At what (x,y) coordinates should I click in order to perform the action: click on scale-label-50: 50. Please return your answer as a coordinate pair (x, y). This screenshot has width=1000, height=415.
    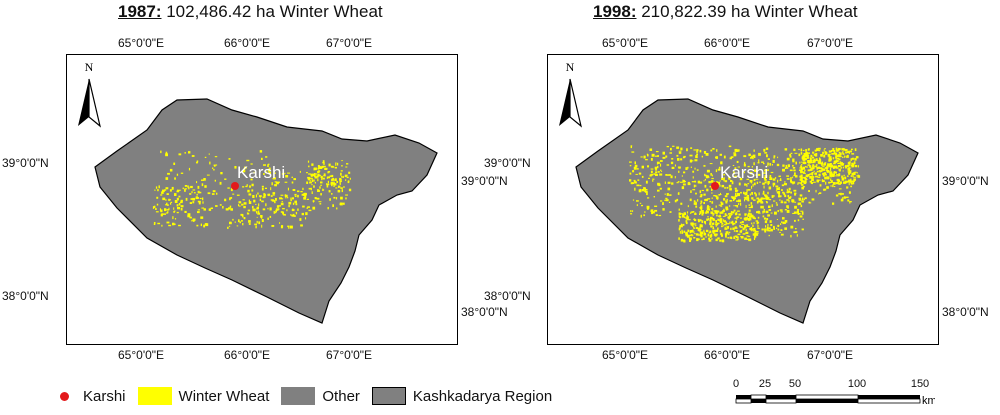
    Looking at the image, I should click on (795, 384).